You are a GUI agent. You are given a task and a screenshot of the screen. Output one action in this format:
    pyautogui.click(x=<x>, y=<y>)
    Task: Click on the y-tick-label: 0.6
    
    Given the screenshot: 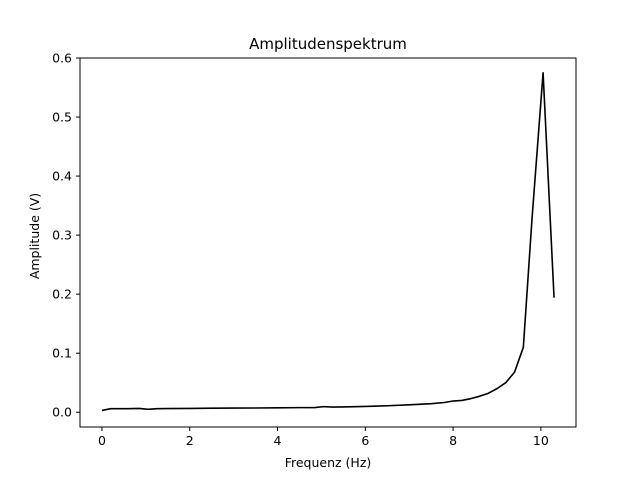 What is the action you would take?
    pyautogui.click(x=62, y=58)
    